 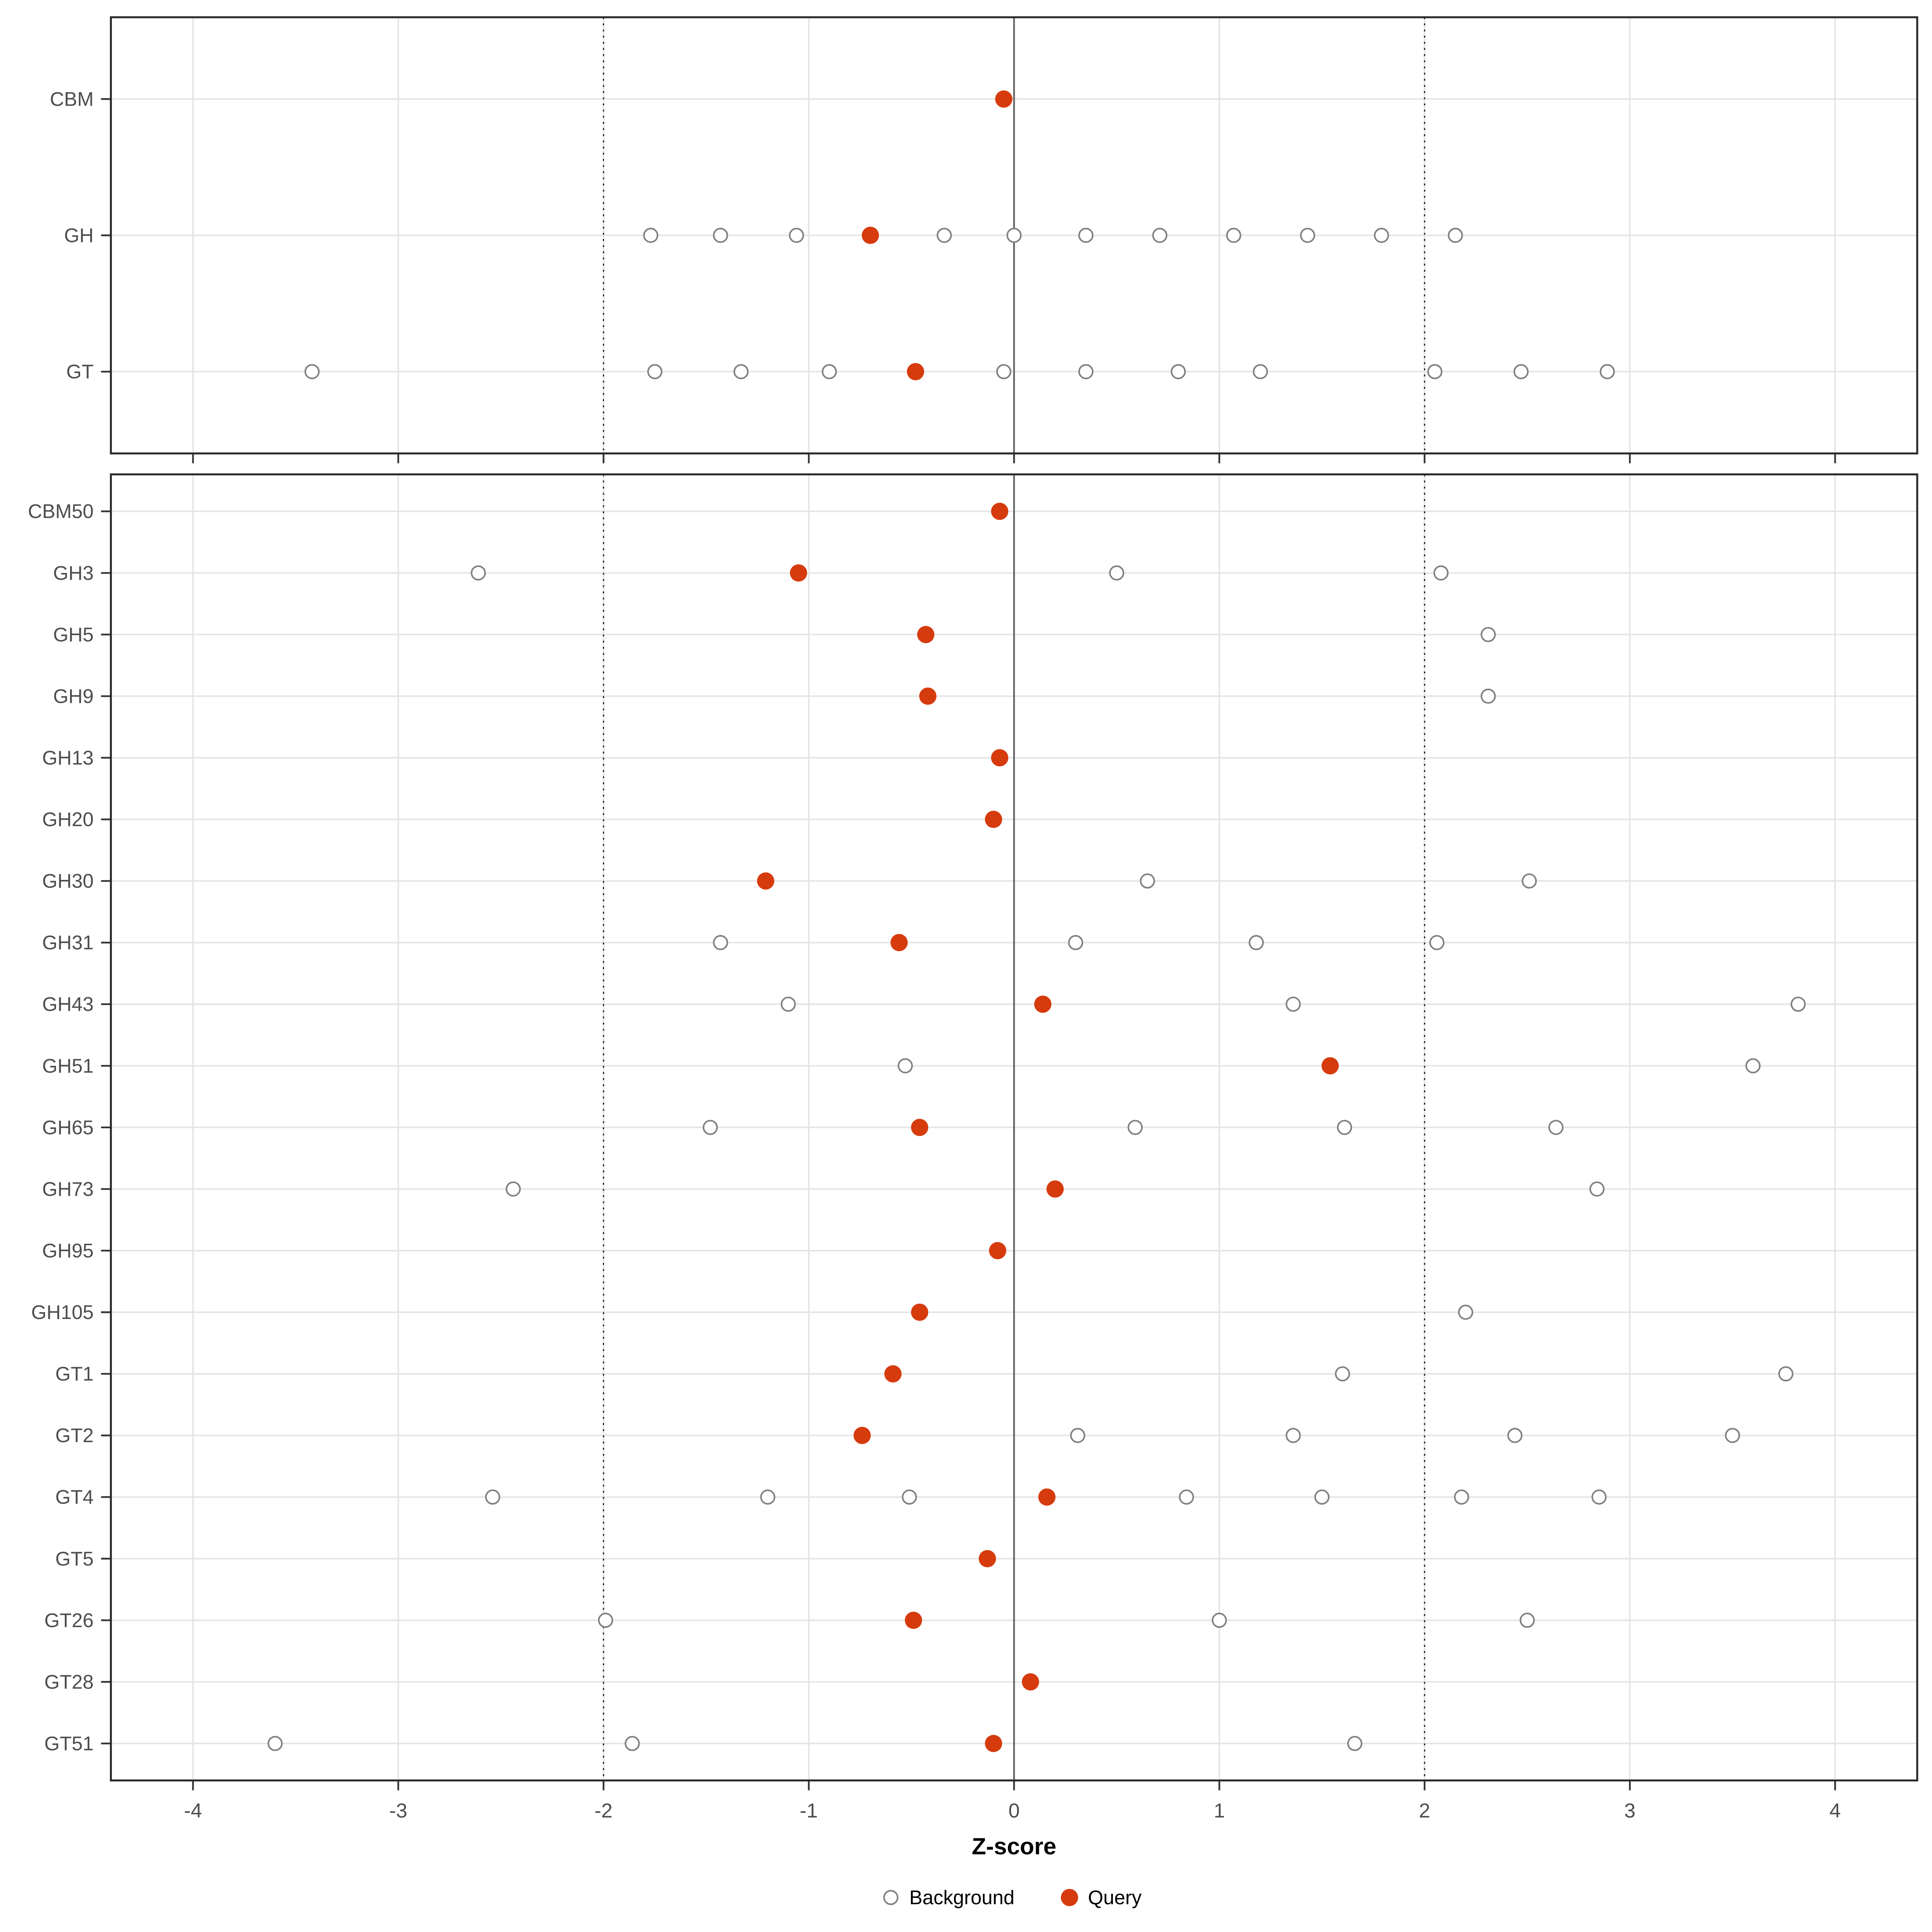 What do you see at coordinates (68, 1251) in the screenshot?
I see `row-label: GH95` at bounding box center [68, 1251].